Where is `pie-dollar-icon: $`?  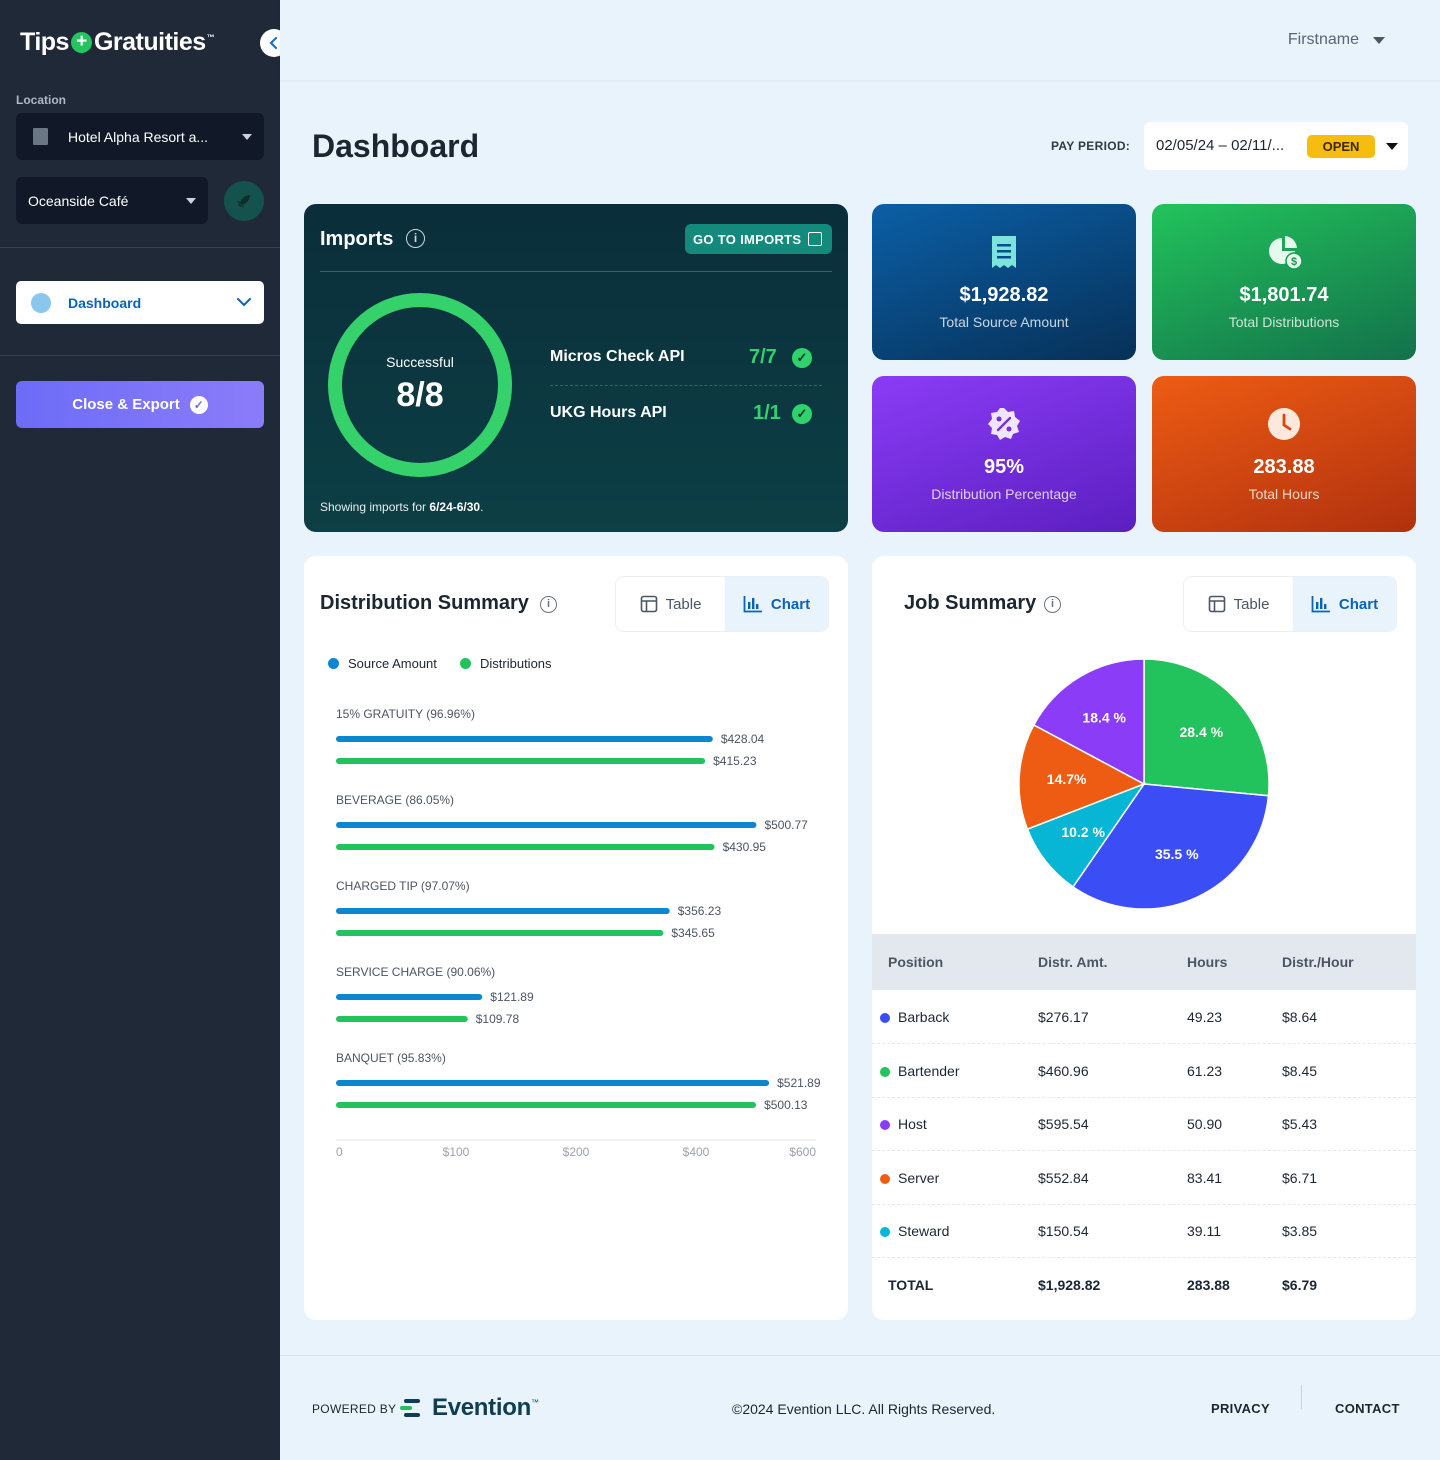
pie-dollar-icon: $ is located at coordinates (1285, 253).